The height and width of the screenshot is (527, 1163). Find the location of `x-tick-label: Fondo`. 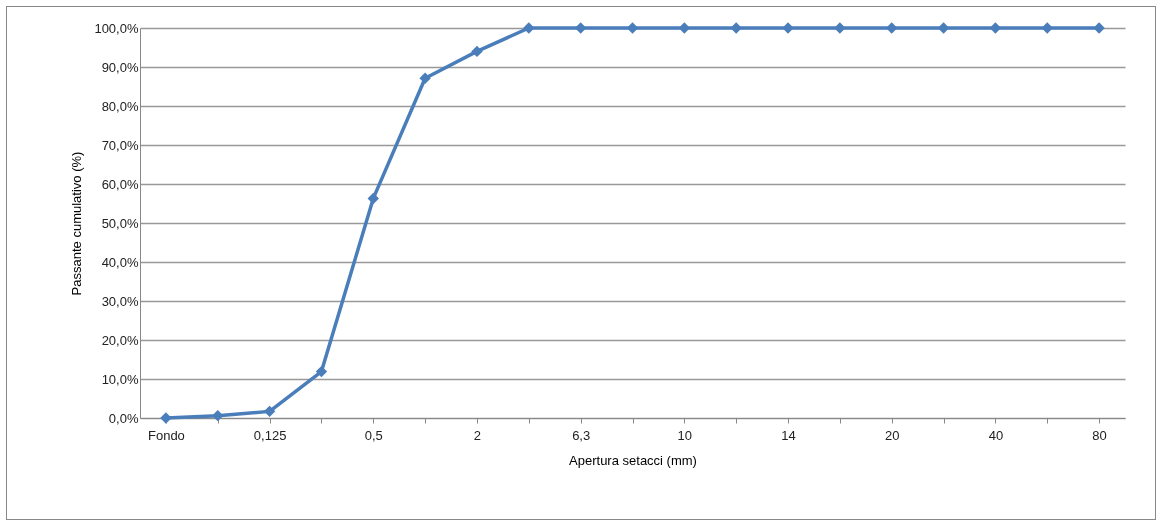

x-tick-label: Fondo is located at coordinates (166, 435).